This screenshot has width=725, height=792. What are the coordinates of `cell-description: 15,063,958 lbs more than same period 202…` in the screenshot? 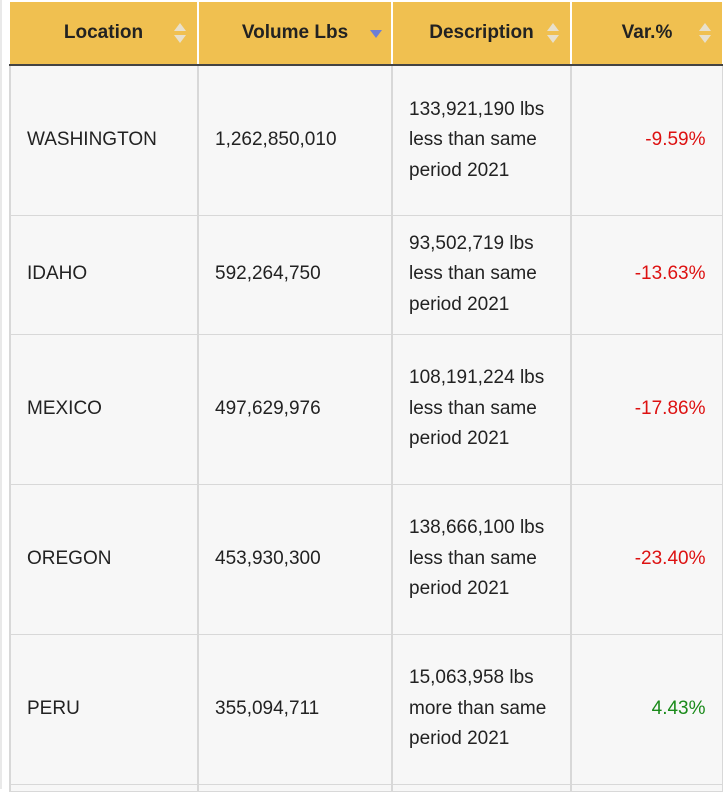 It's located at (481, 709).